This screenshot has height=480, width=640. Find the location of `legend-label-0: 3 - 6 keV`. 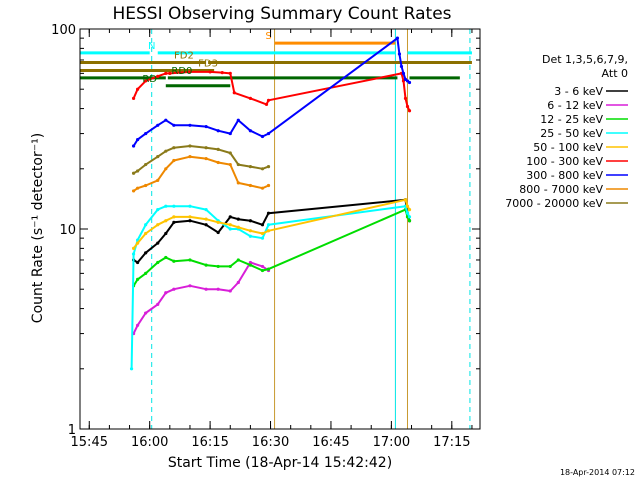

legend-label-0: 3 - 6 keV is located at coordinates (578, 91).